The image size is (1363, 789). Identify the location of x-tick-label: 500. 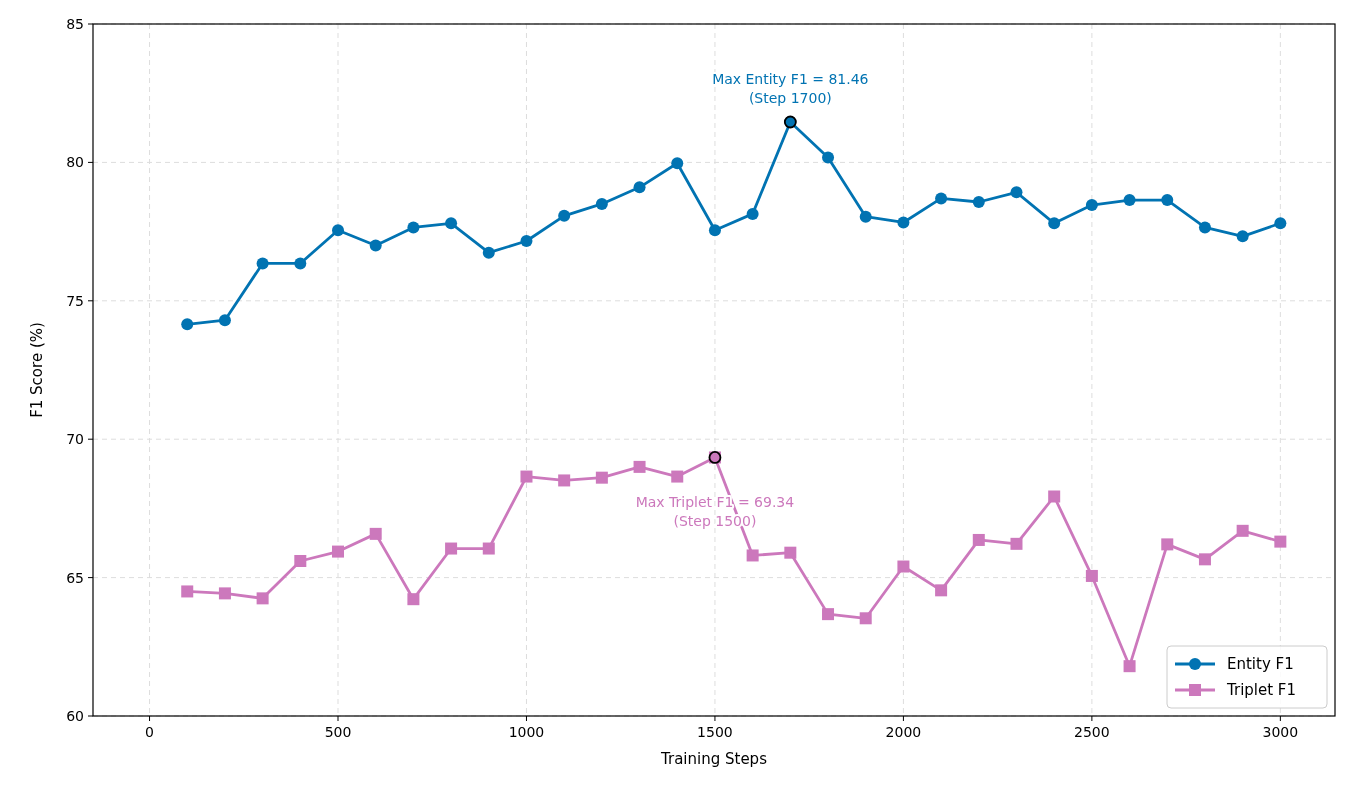
(338, 732).